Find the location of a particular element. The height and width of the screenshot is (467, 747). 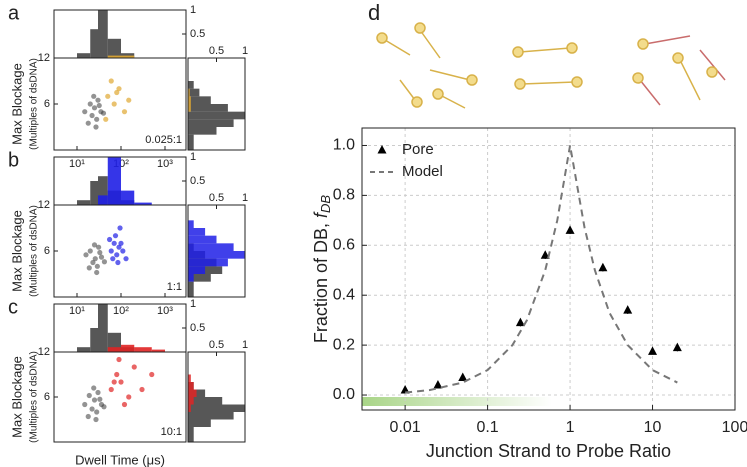

y-tick-label: 0.4 is located at coordinates (344, 294).